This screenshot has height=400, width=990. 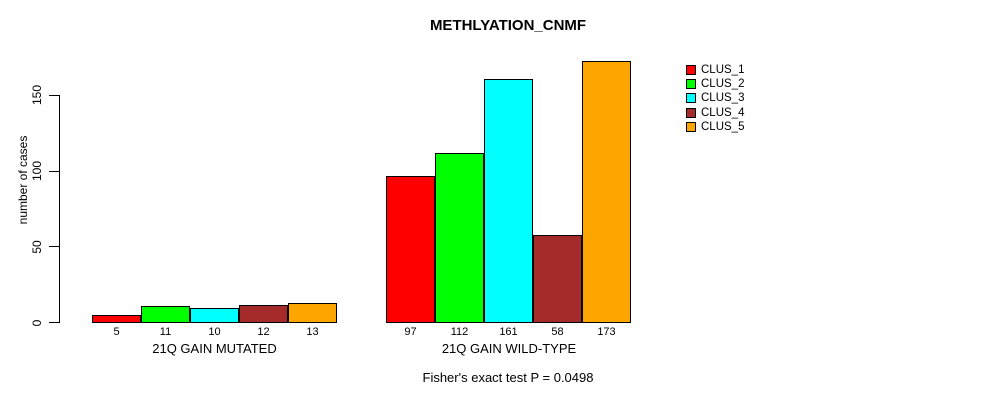 I want to click on bar-clus_2-group0, so click(x=165, y=314).